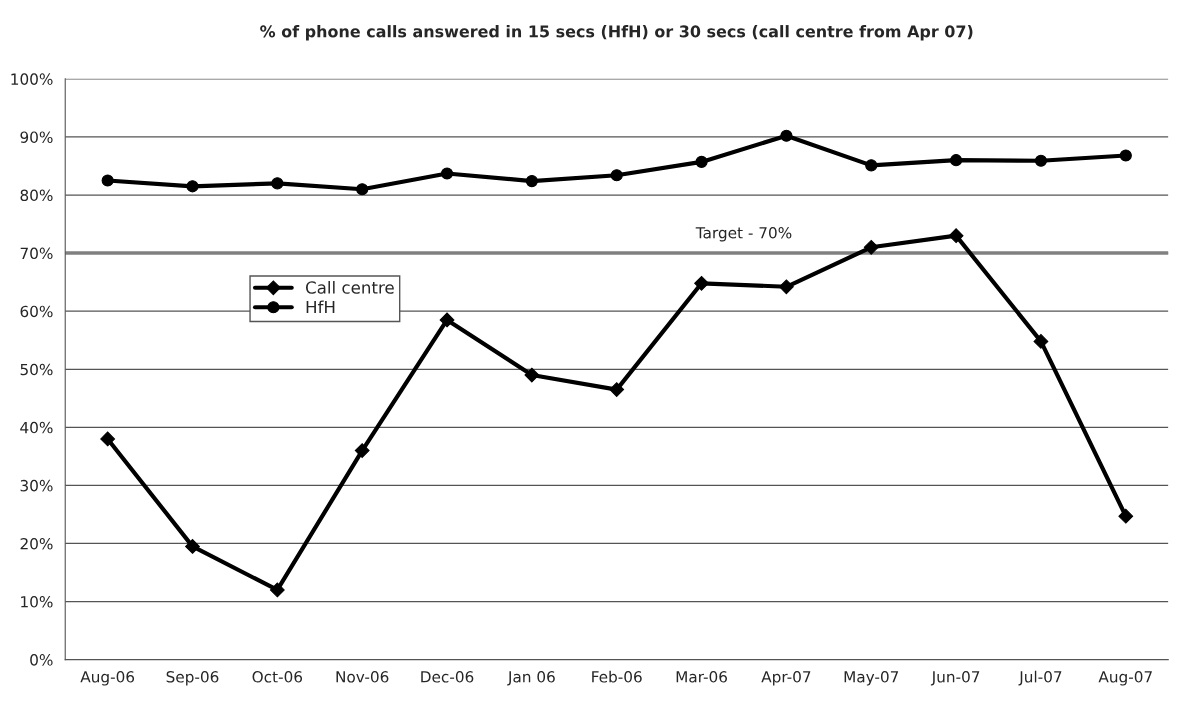 The image size is (1186, 717). What do you see at coordinates (32, 79) in the screenshot?
I see `y-tick-label: 100%` at bounding box center [32, 79].